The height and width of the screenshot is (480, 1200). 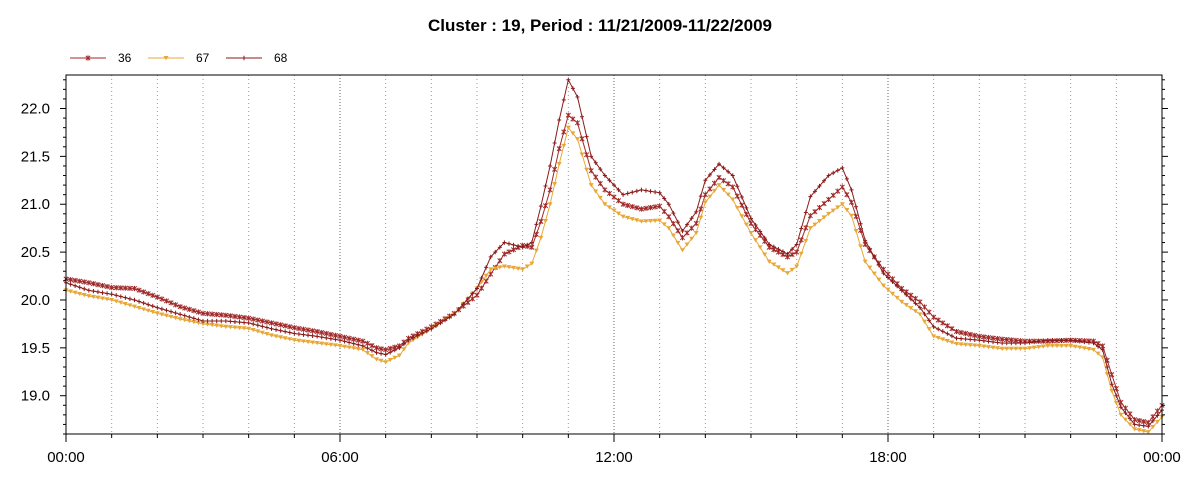 I want to click on y-tick-label: 22.0, so click(x=35, y=109).